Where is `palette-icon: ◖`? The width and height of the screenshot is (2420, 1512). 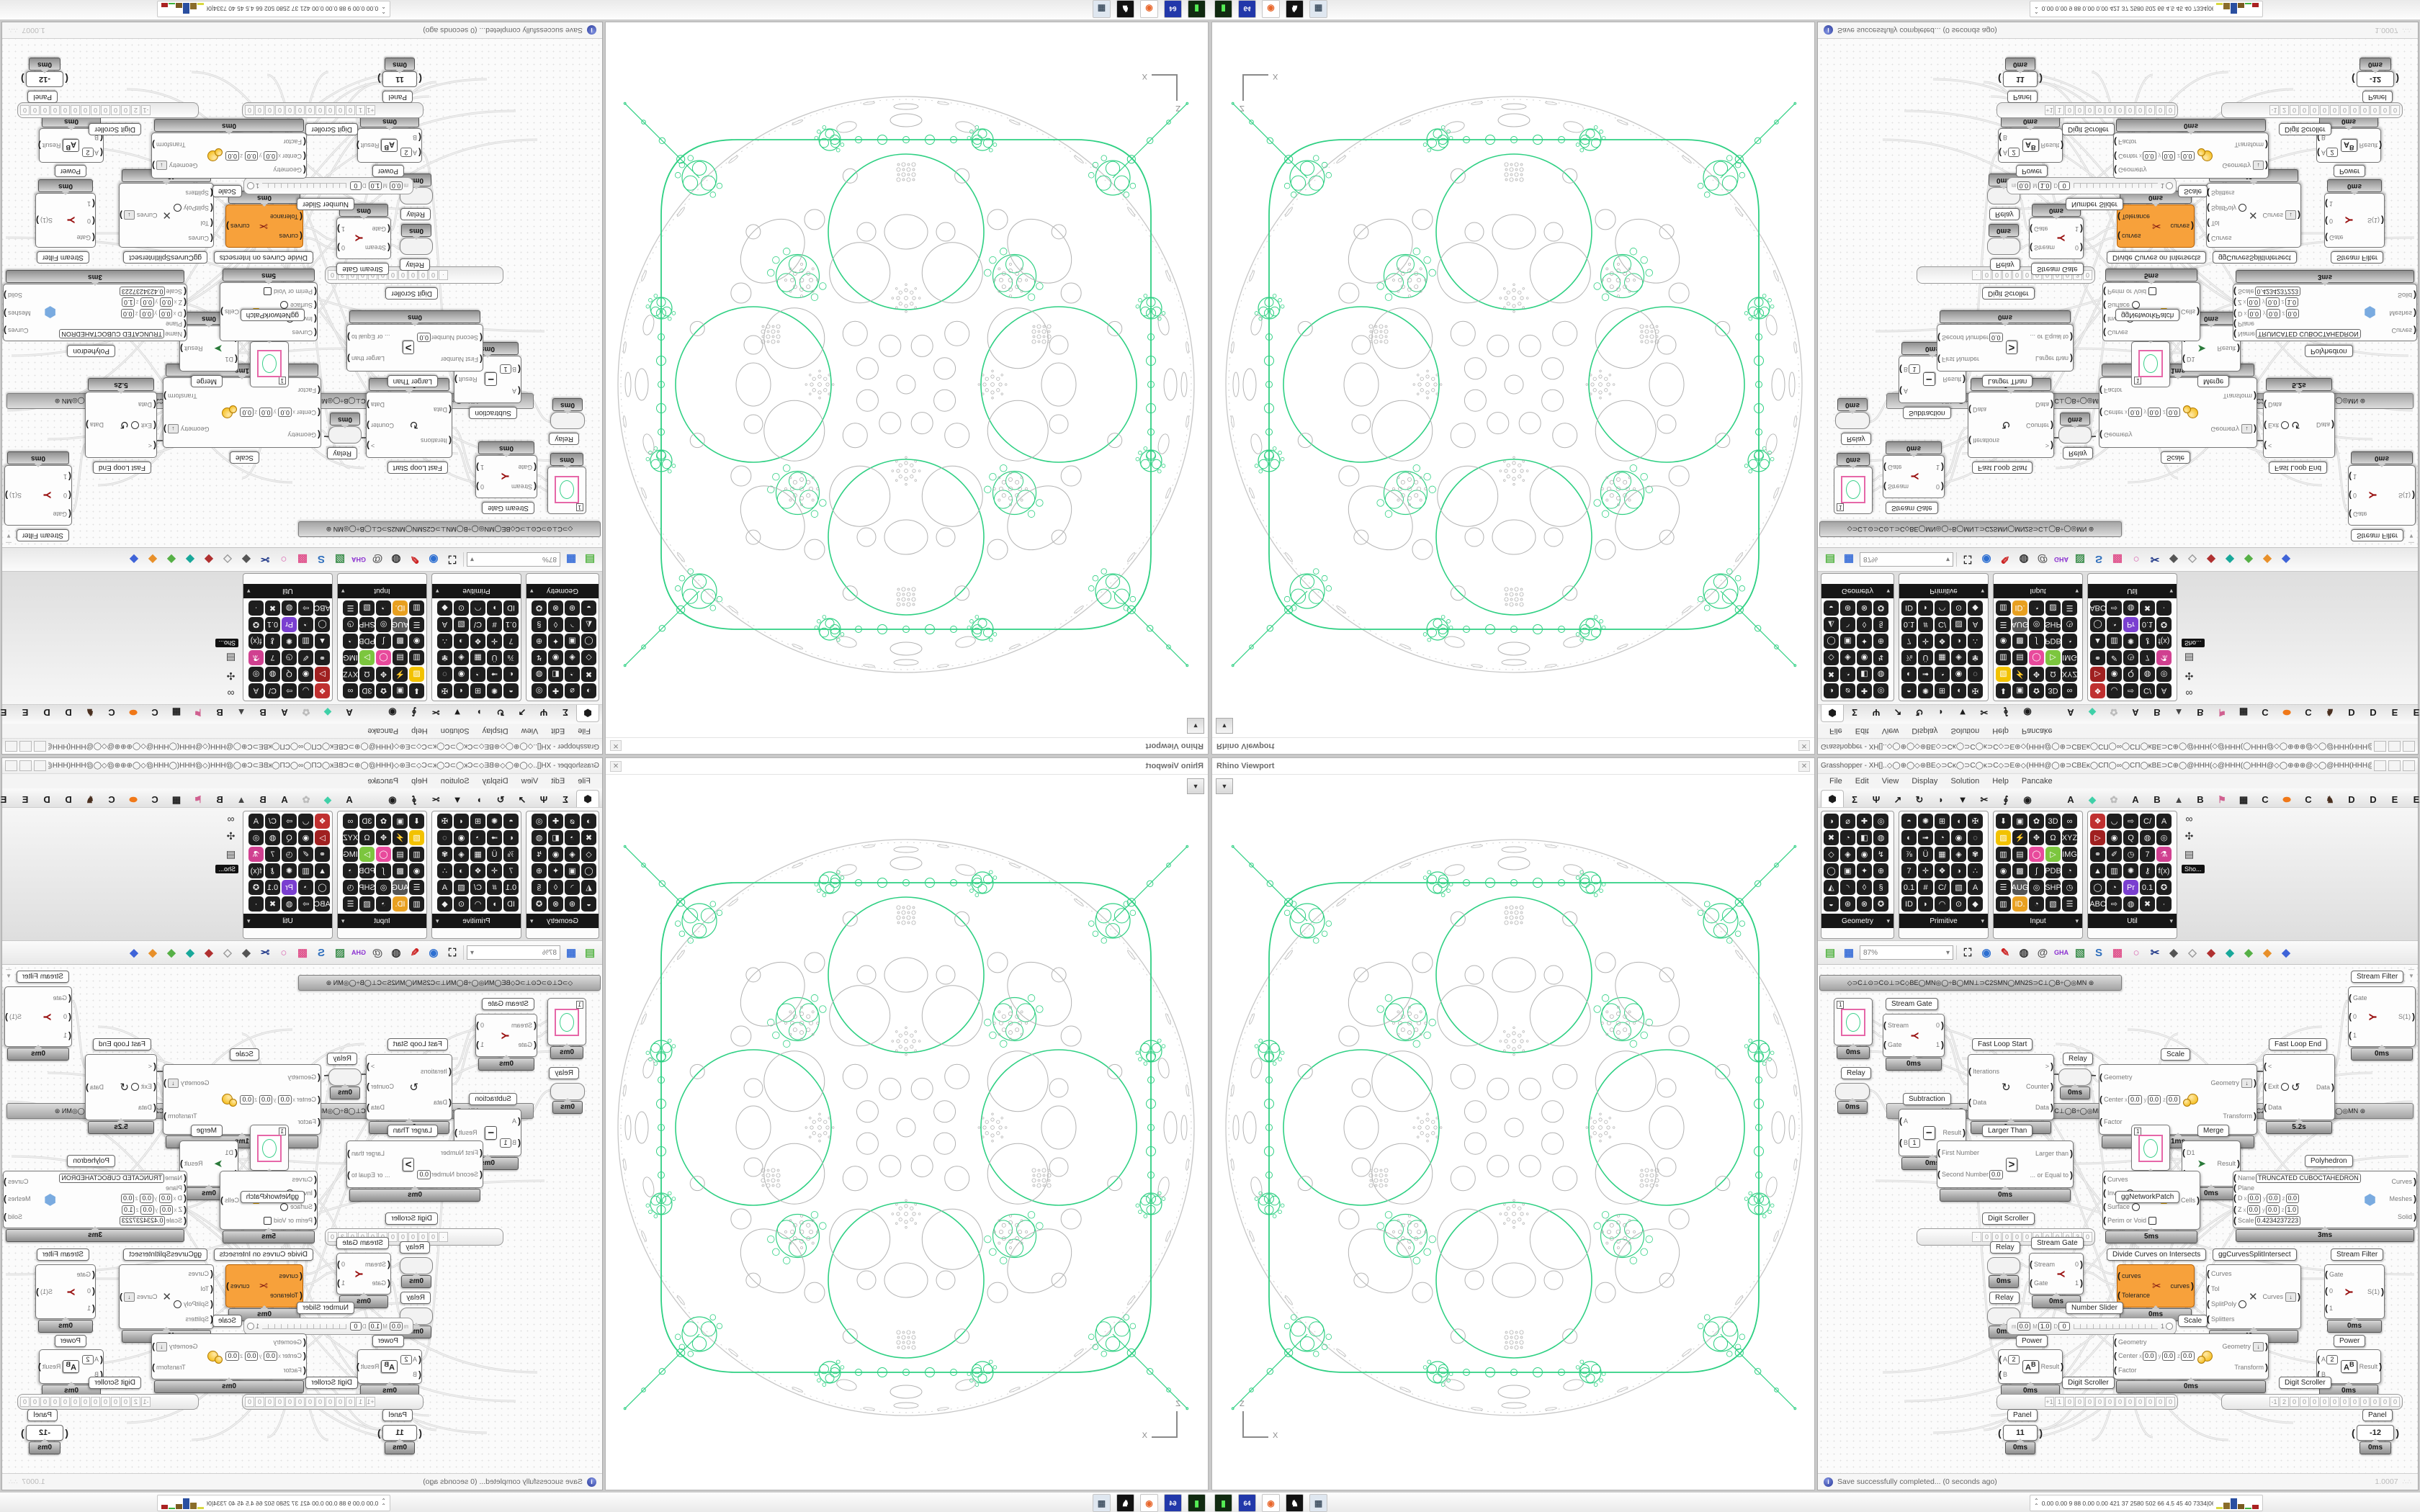 palette-icon: ◖ is located at coordinates (1958, 821).